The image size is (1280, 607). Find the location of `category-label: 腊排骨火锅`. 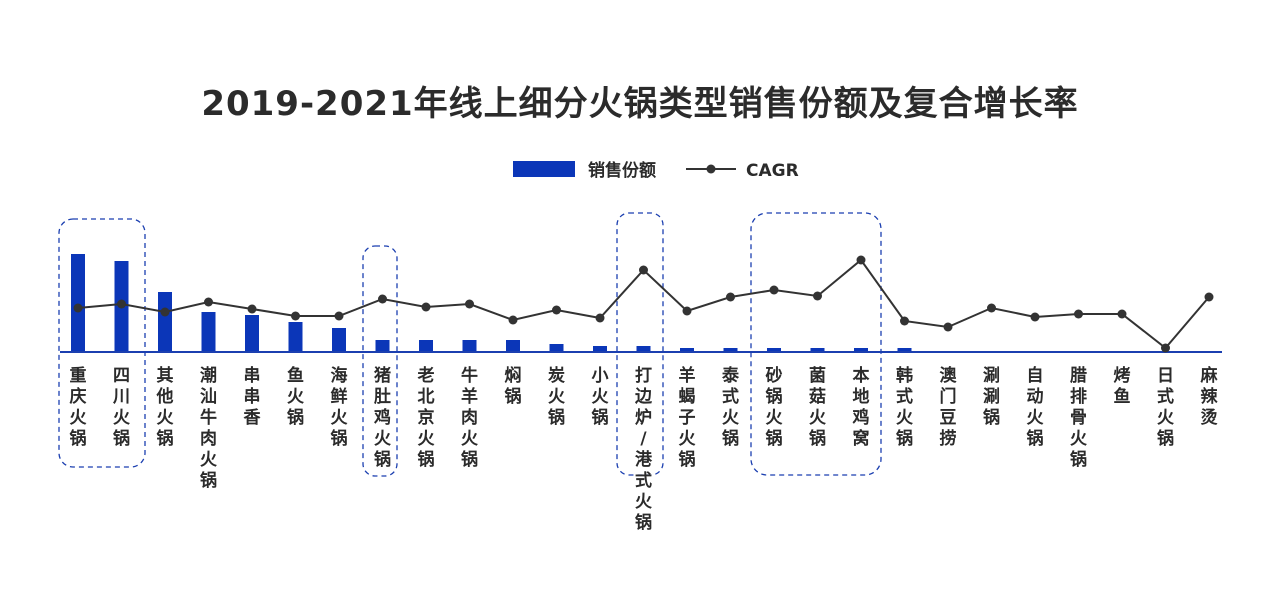

category-label: 腊排骨火锅 is located at coordinates (1079, 418).